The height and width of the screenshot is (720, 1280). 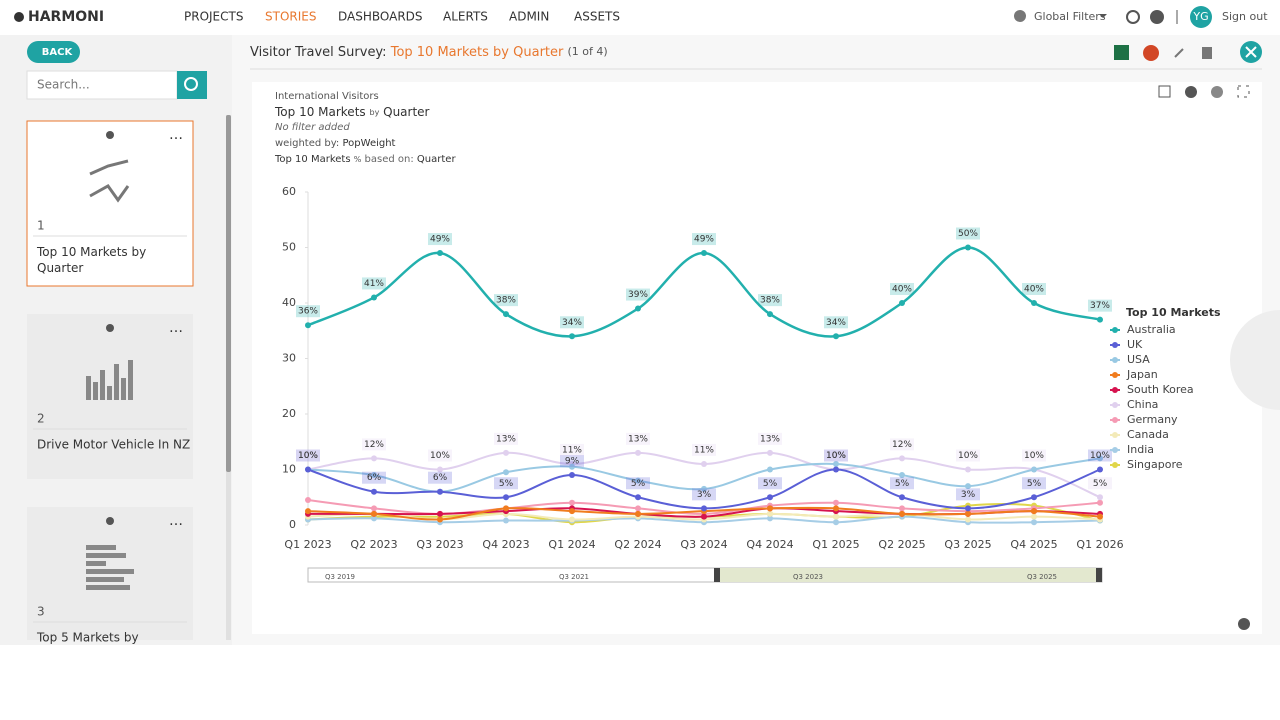 I want to click on weighted-value: PopWeight, so click(x=369, y=143).